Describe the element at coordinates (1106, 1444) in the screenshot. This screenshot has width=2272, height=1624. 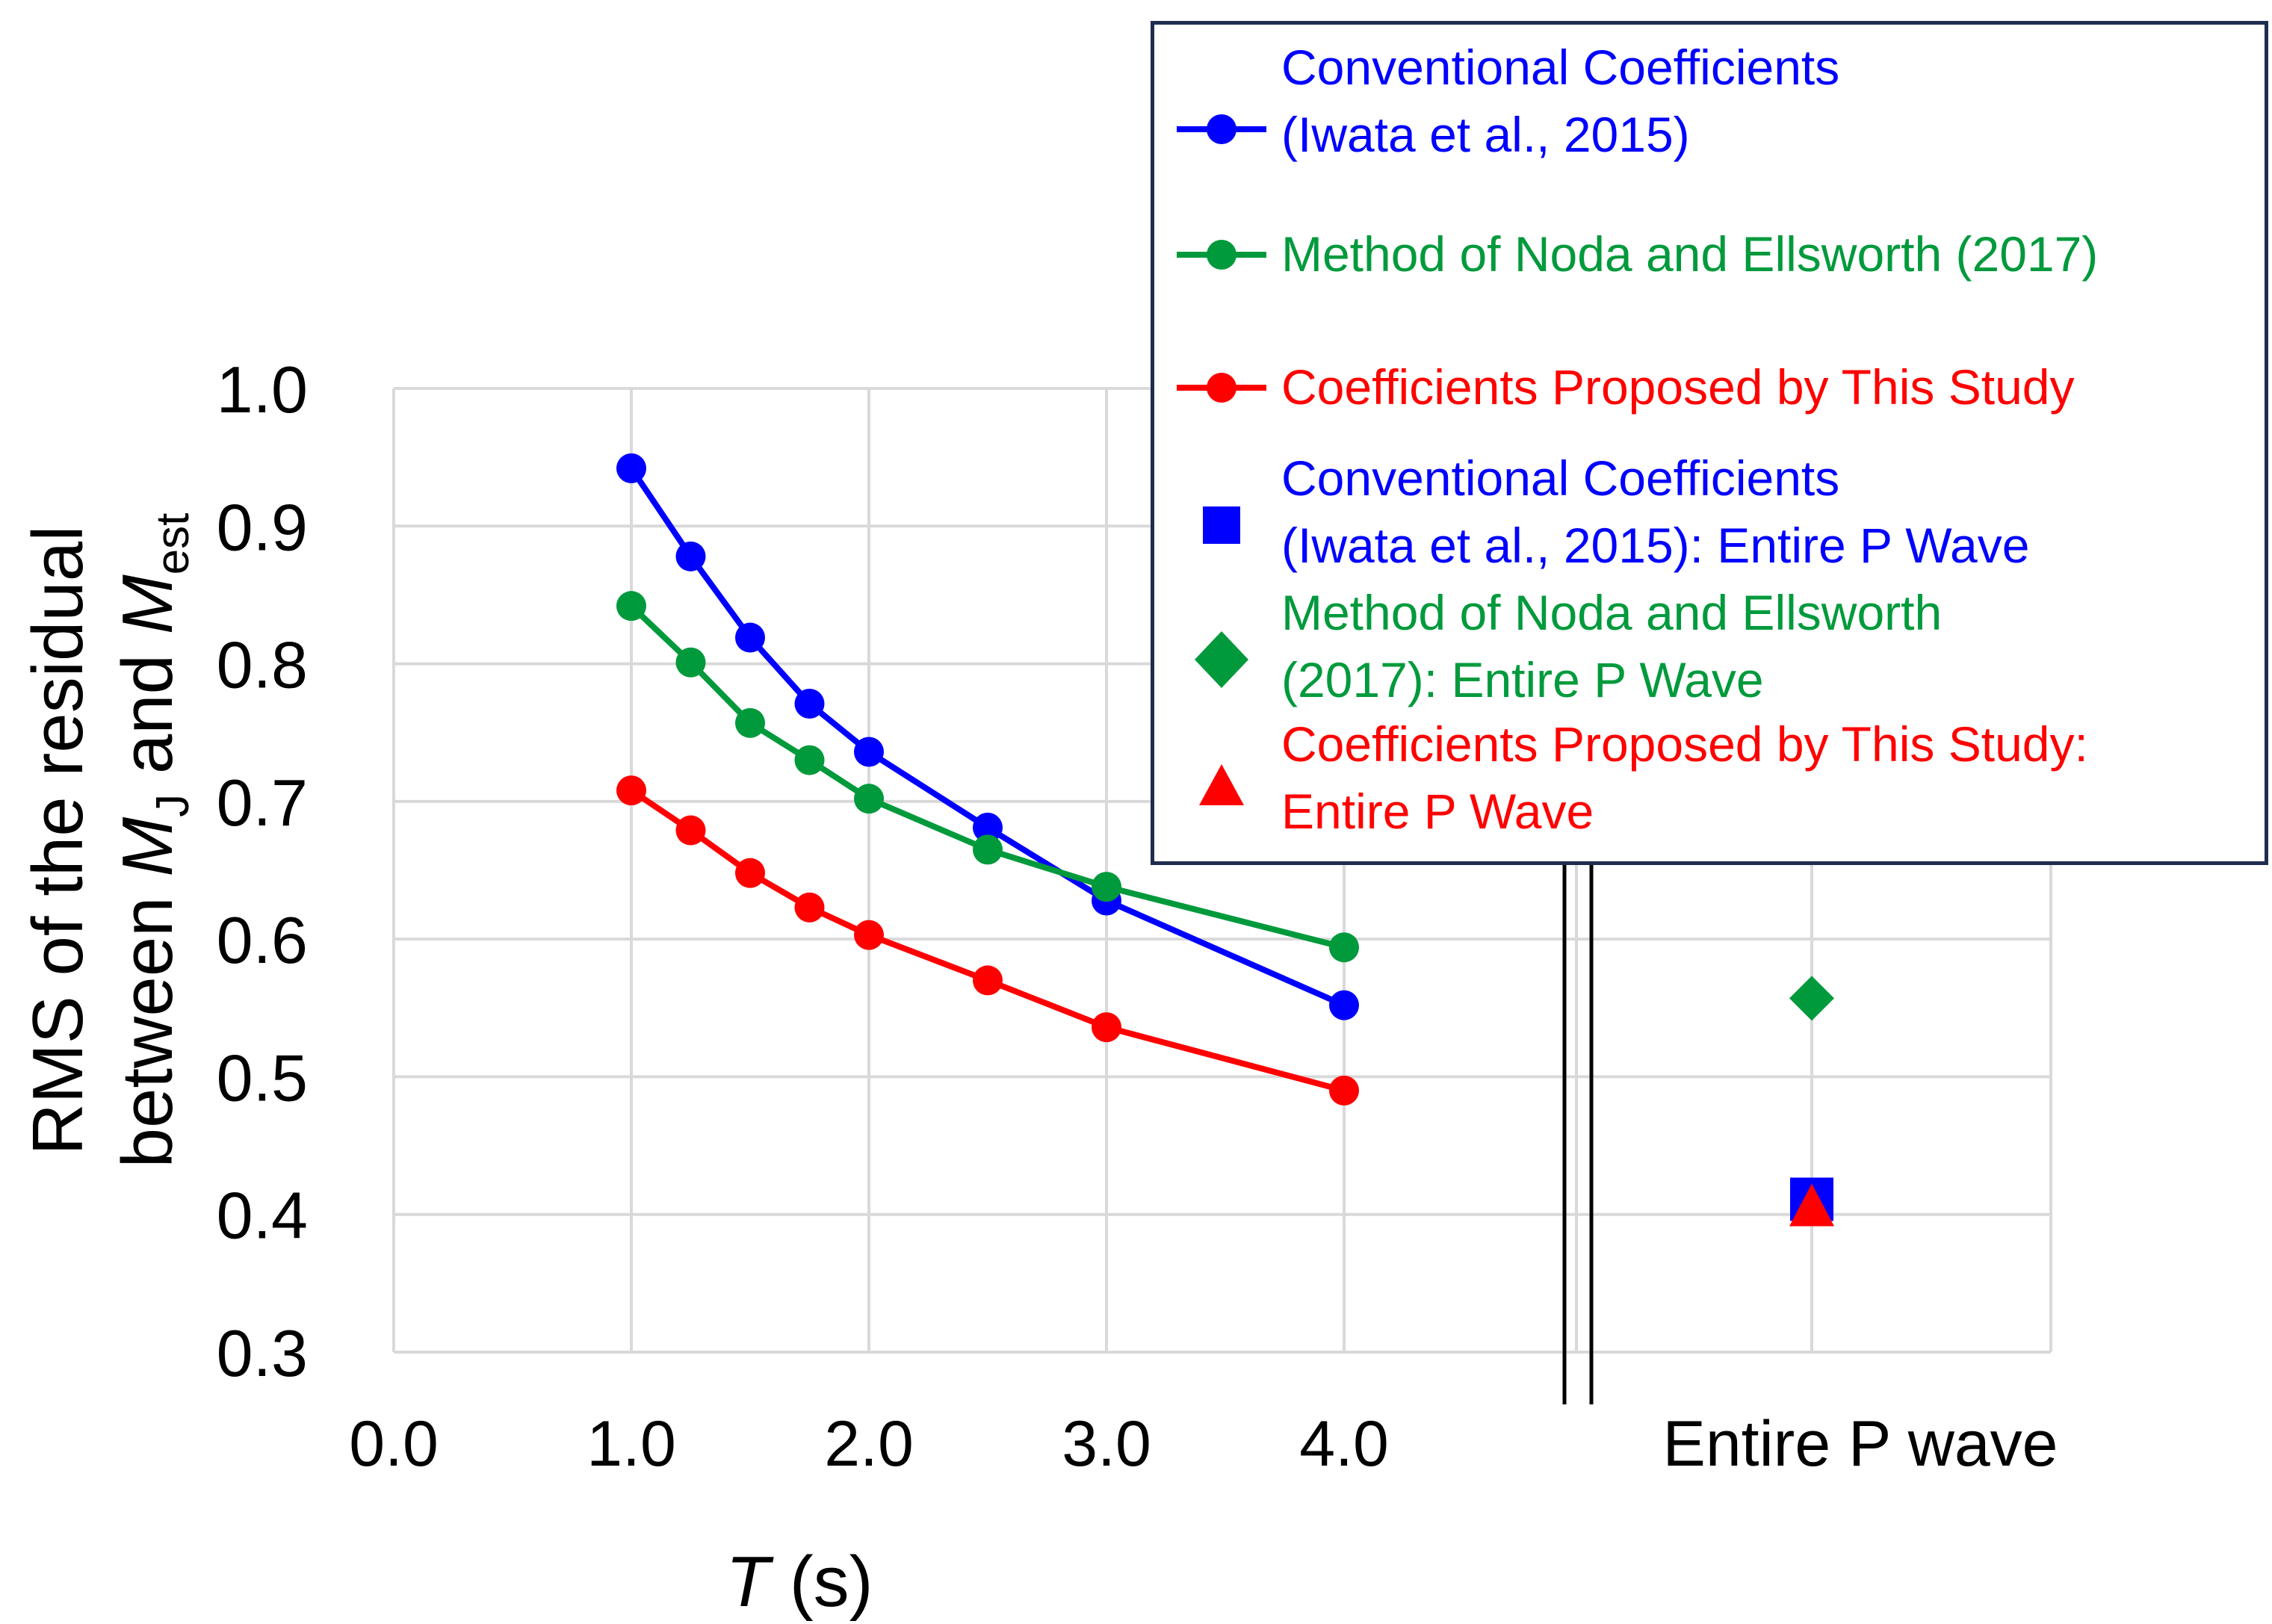
I see `x-tick-label: 3.0` at that location.